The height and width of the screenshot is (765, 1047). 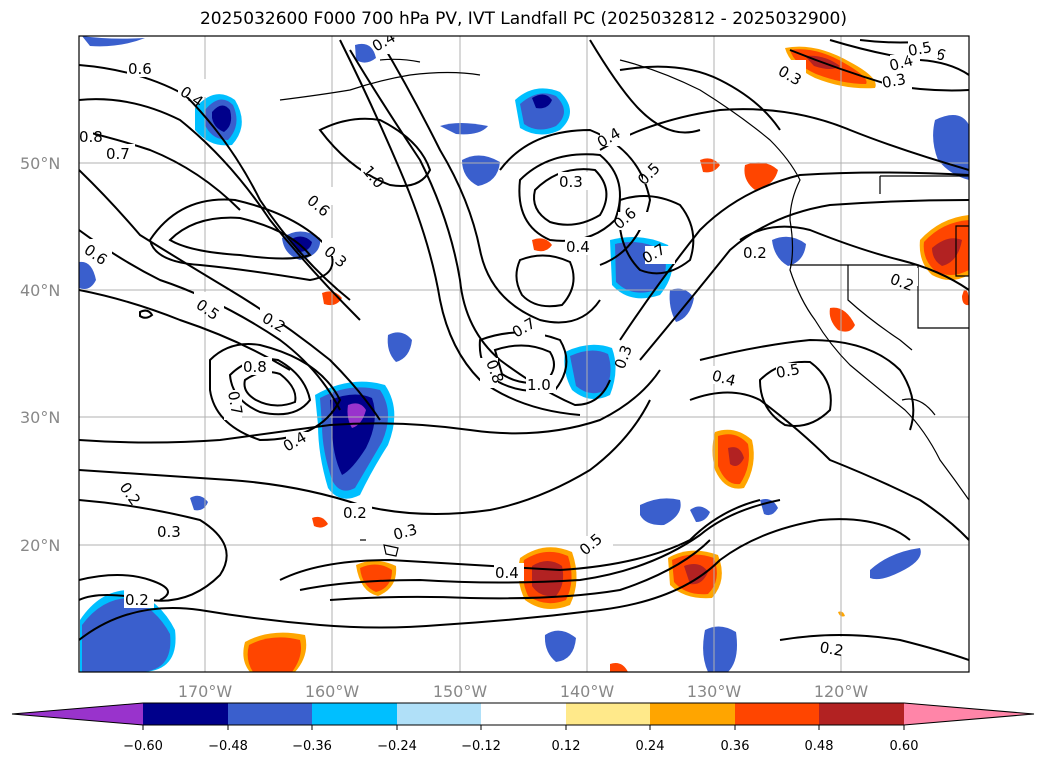 What do you see at coordinates (819, 746) in the screenshot?
I see `colorbar-tick-label: 0.48` at bounding box center [819, 746].